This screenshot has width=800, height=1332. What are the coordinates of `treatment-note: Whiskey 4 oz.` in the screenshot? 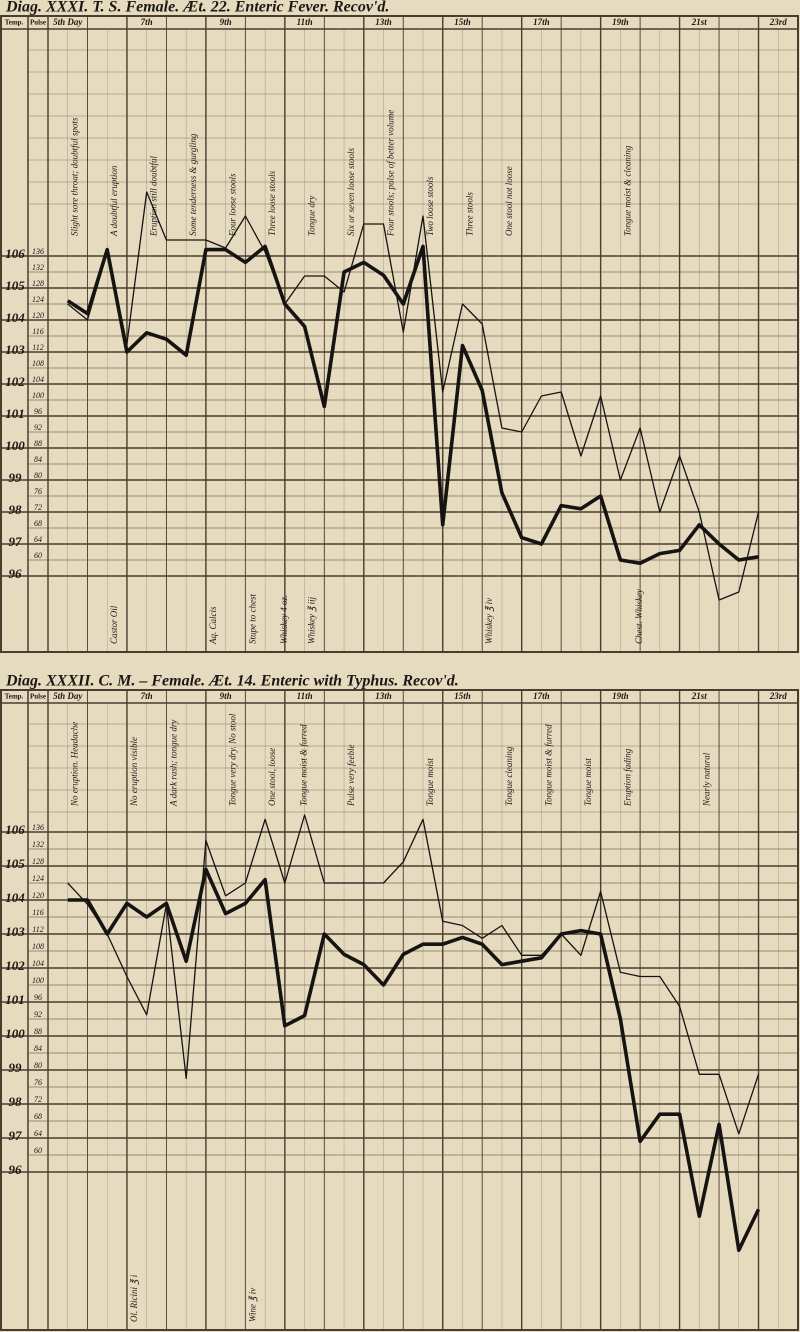 It's located at (284, 619).